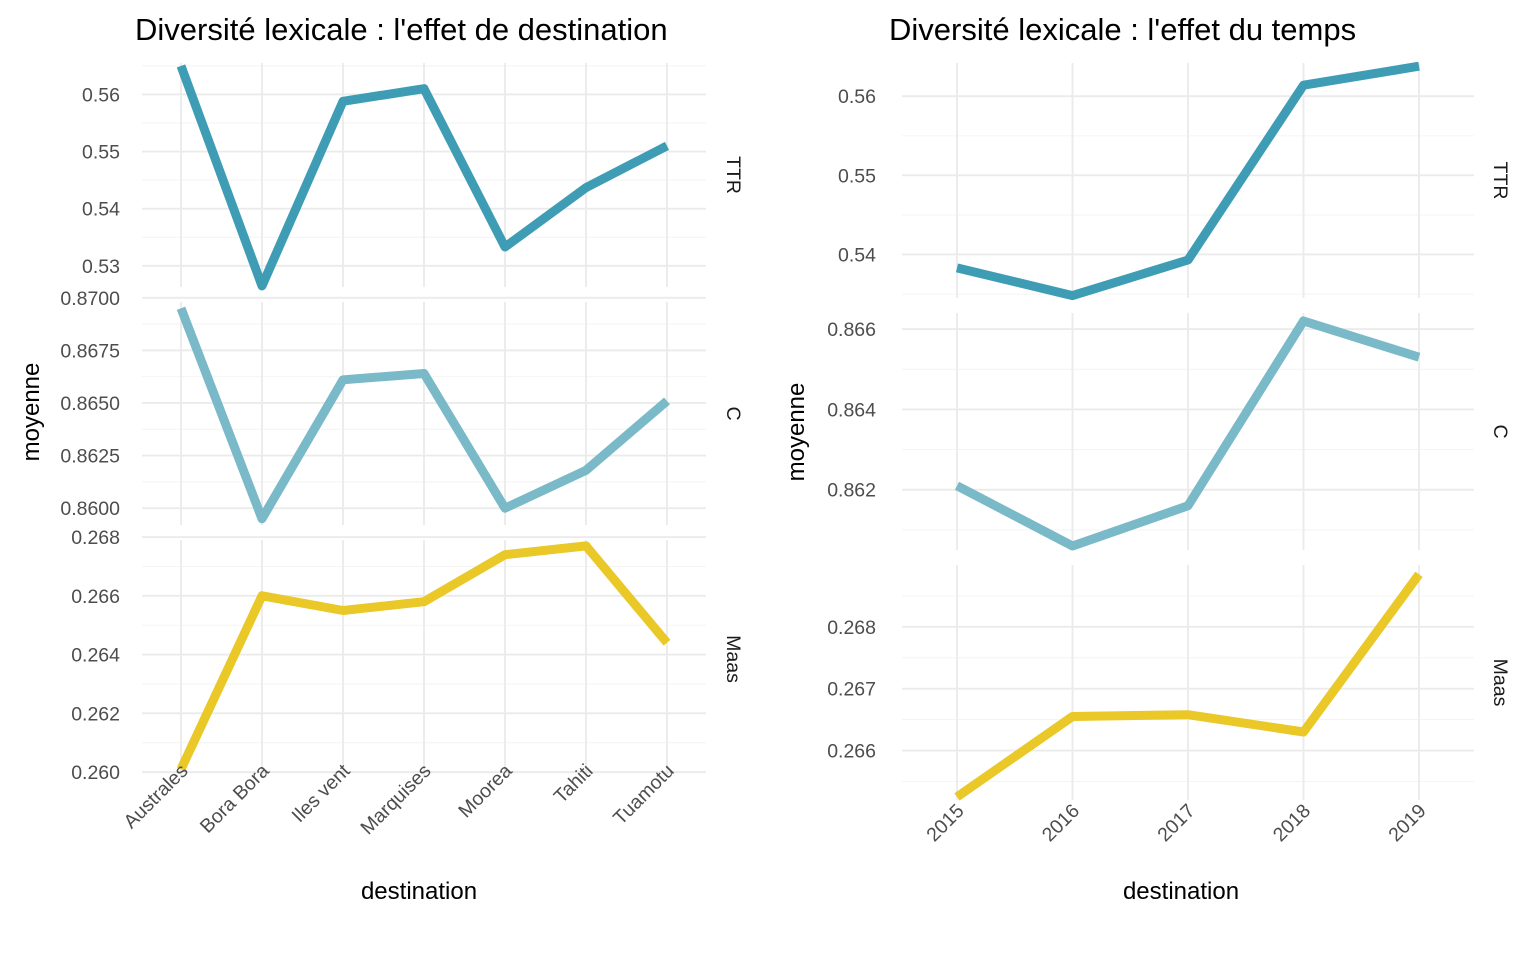 This screenshot has height=960, width=1536. I want to click on x-axis-title-time: destination, so click(1181, 891).